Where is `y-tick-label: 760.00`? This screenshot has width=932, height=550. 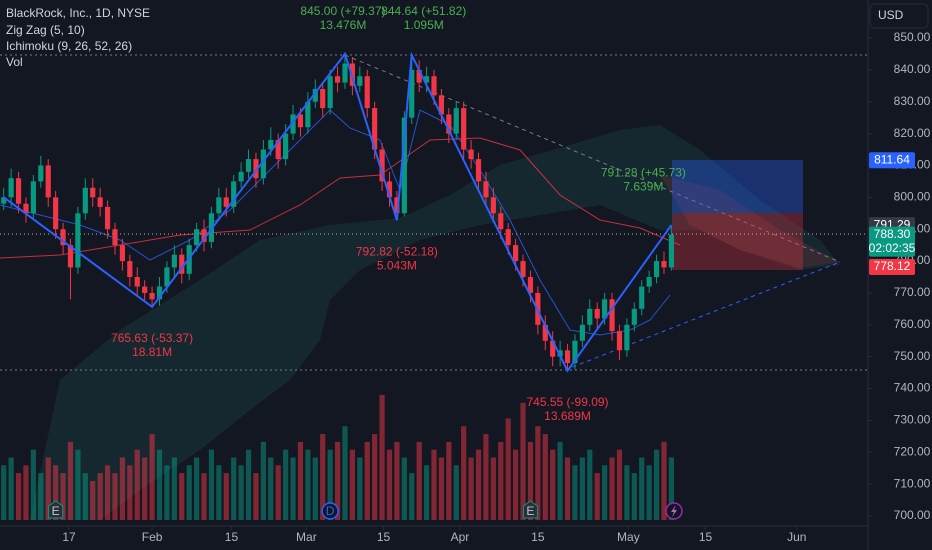
y-tick-label: 760.00 is located at coordinates (912, 324).